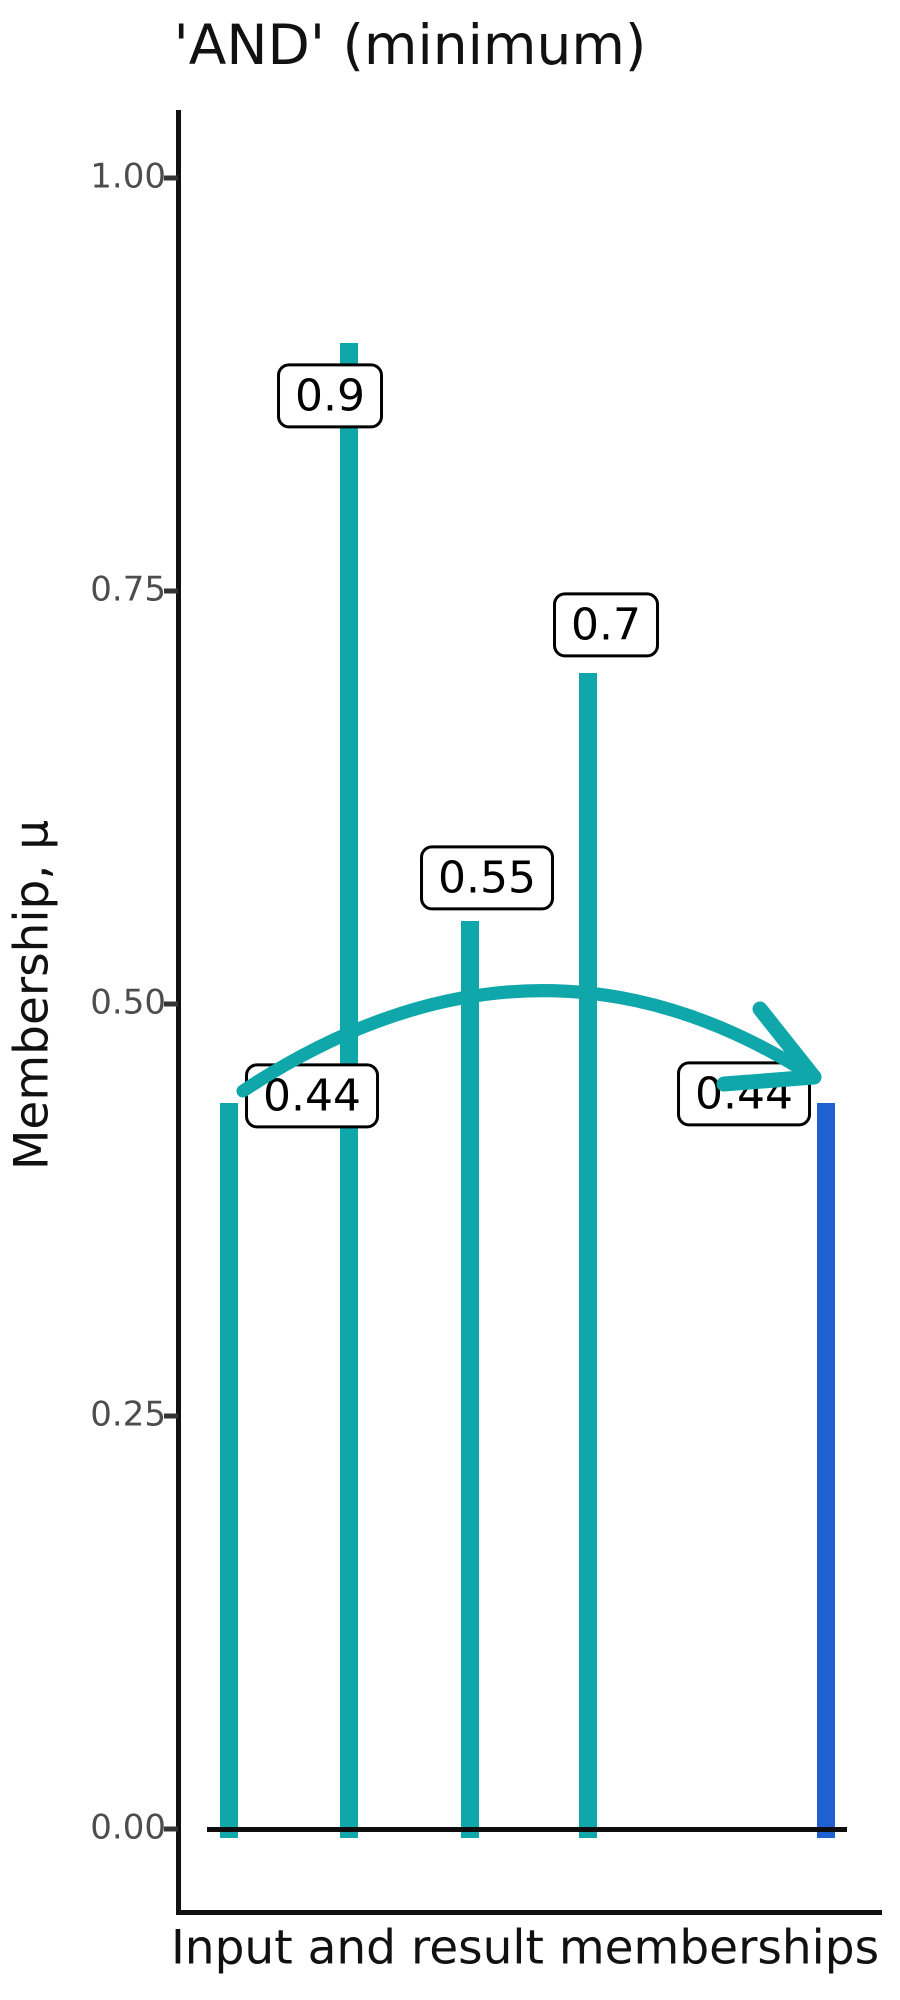 The width and height of the screenshot is (900, 2000). Describe the element at coordinates (529, 1912) in the screenshot. I see `x-axis-spine` at that location.